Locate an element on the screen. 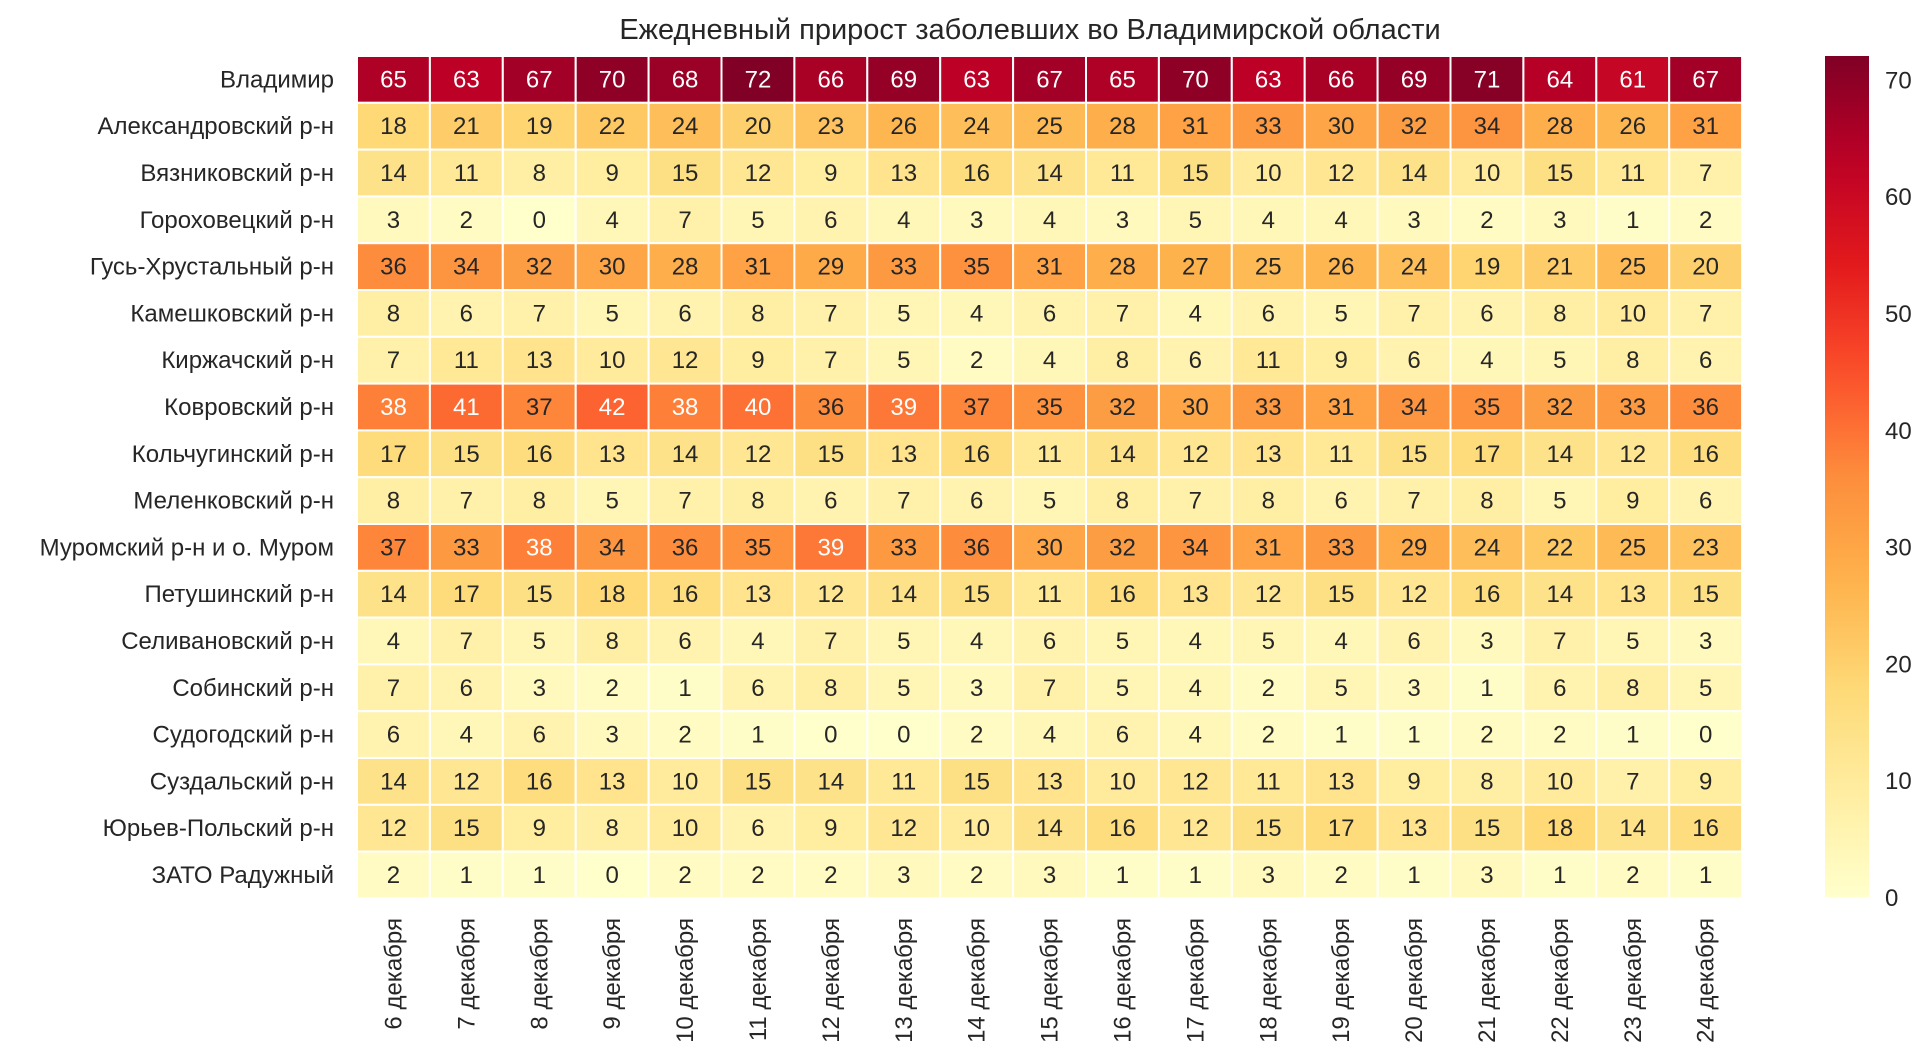 Image resolution: width=1920 pixels, height=1064 pixels. cell-value-label: 17 is located at coordinates (1487, 454).